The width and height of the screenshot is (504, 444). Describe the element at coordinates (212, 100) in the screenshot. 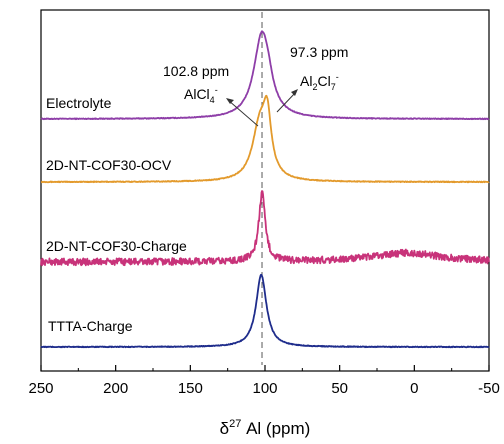

I see `alcl4-sub: 4` at that location.